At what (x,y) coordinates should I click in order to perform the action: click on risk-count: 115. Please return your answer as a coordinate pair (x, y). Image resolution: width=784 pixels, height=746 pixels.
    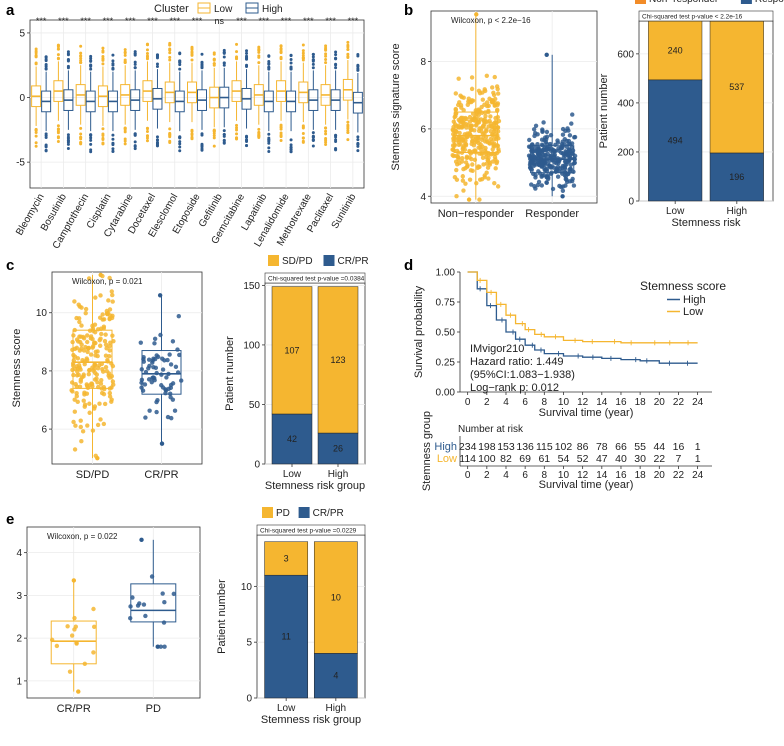
    Looking at the image, I should click on (544, 447).